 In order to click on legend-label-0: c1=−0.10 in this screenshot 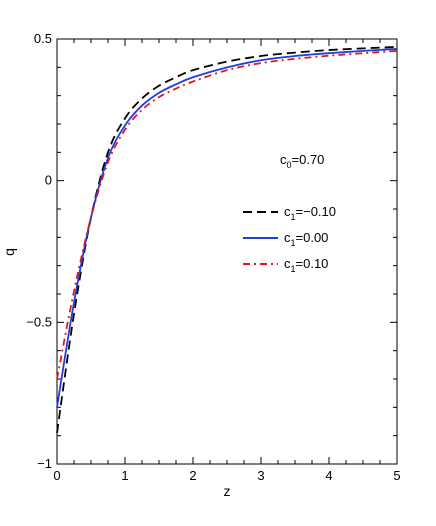, I will do `click(310, 213)`.